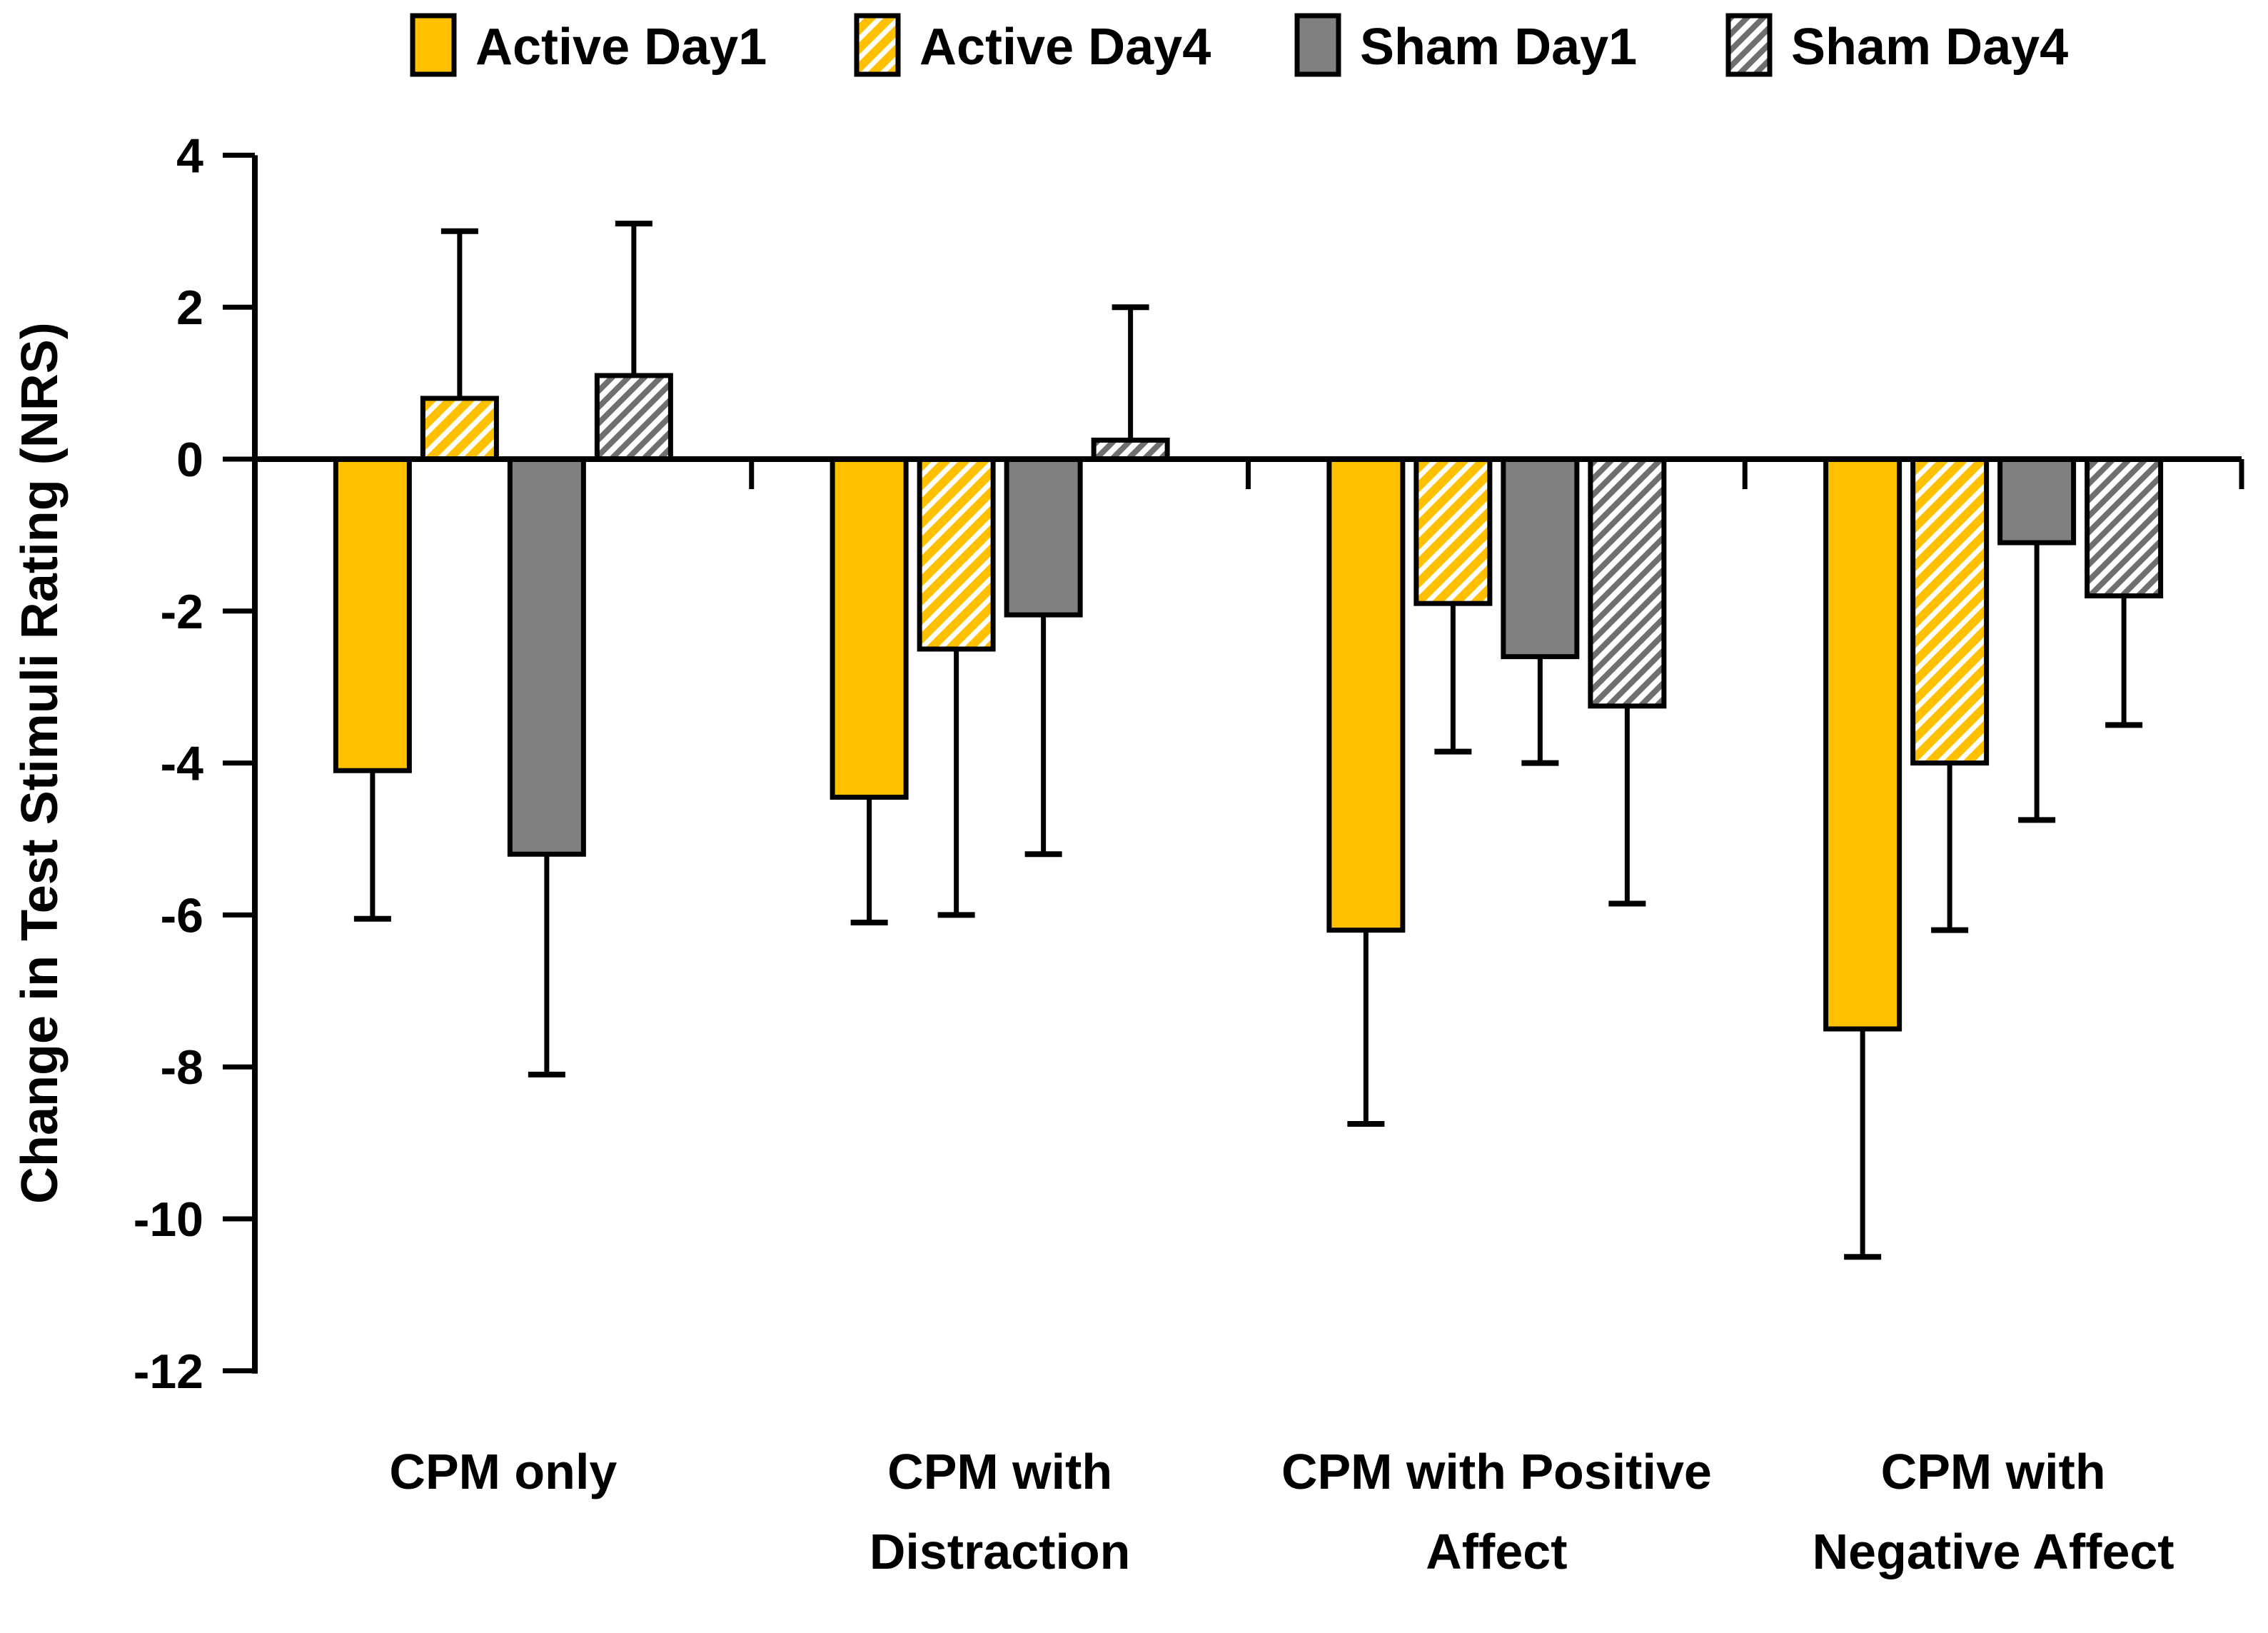 This screenshot has width=2268, height=1633. I want to click on bar-active-day1-cpm-only, so click(372, 614).